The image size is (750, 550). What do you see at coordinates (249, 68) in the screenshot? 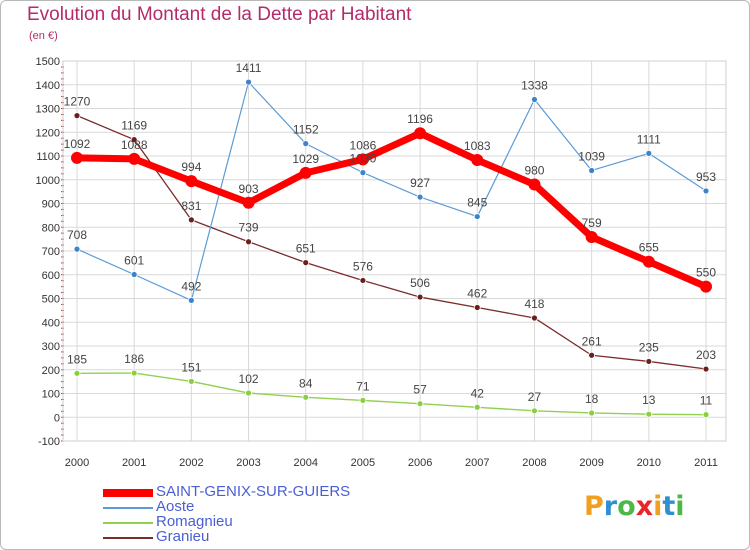
I see `data-label: 1411` at bounding box center [249, 68].